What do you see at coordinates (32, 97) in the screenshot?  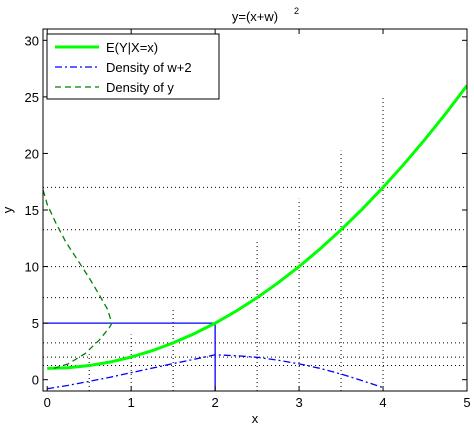 I see `y-tick-label-5: 25` at bounding box center [32, 97].